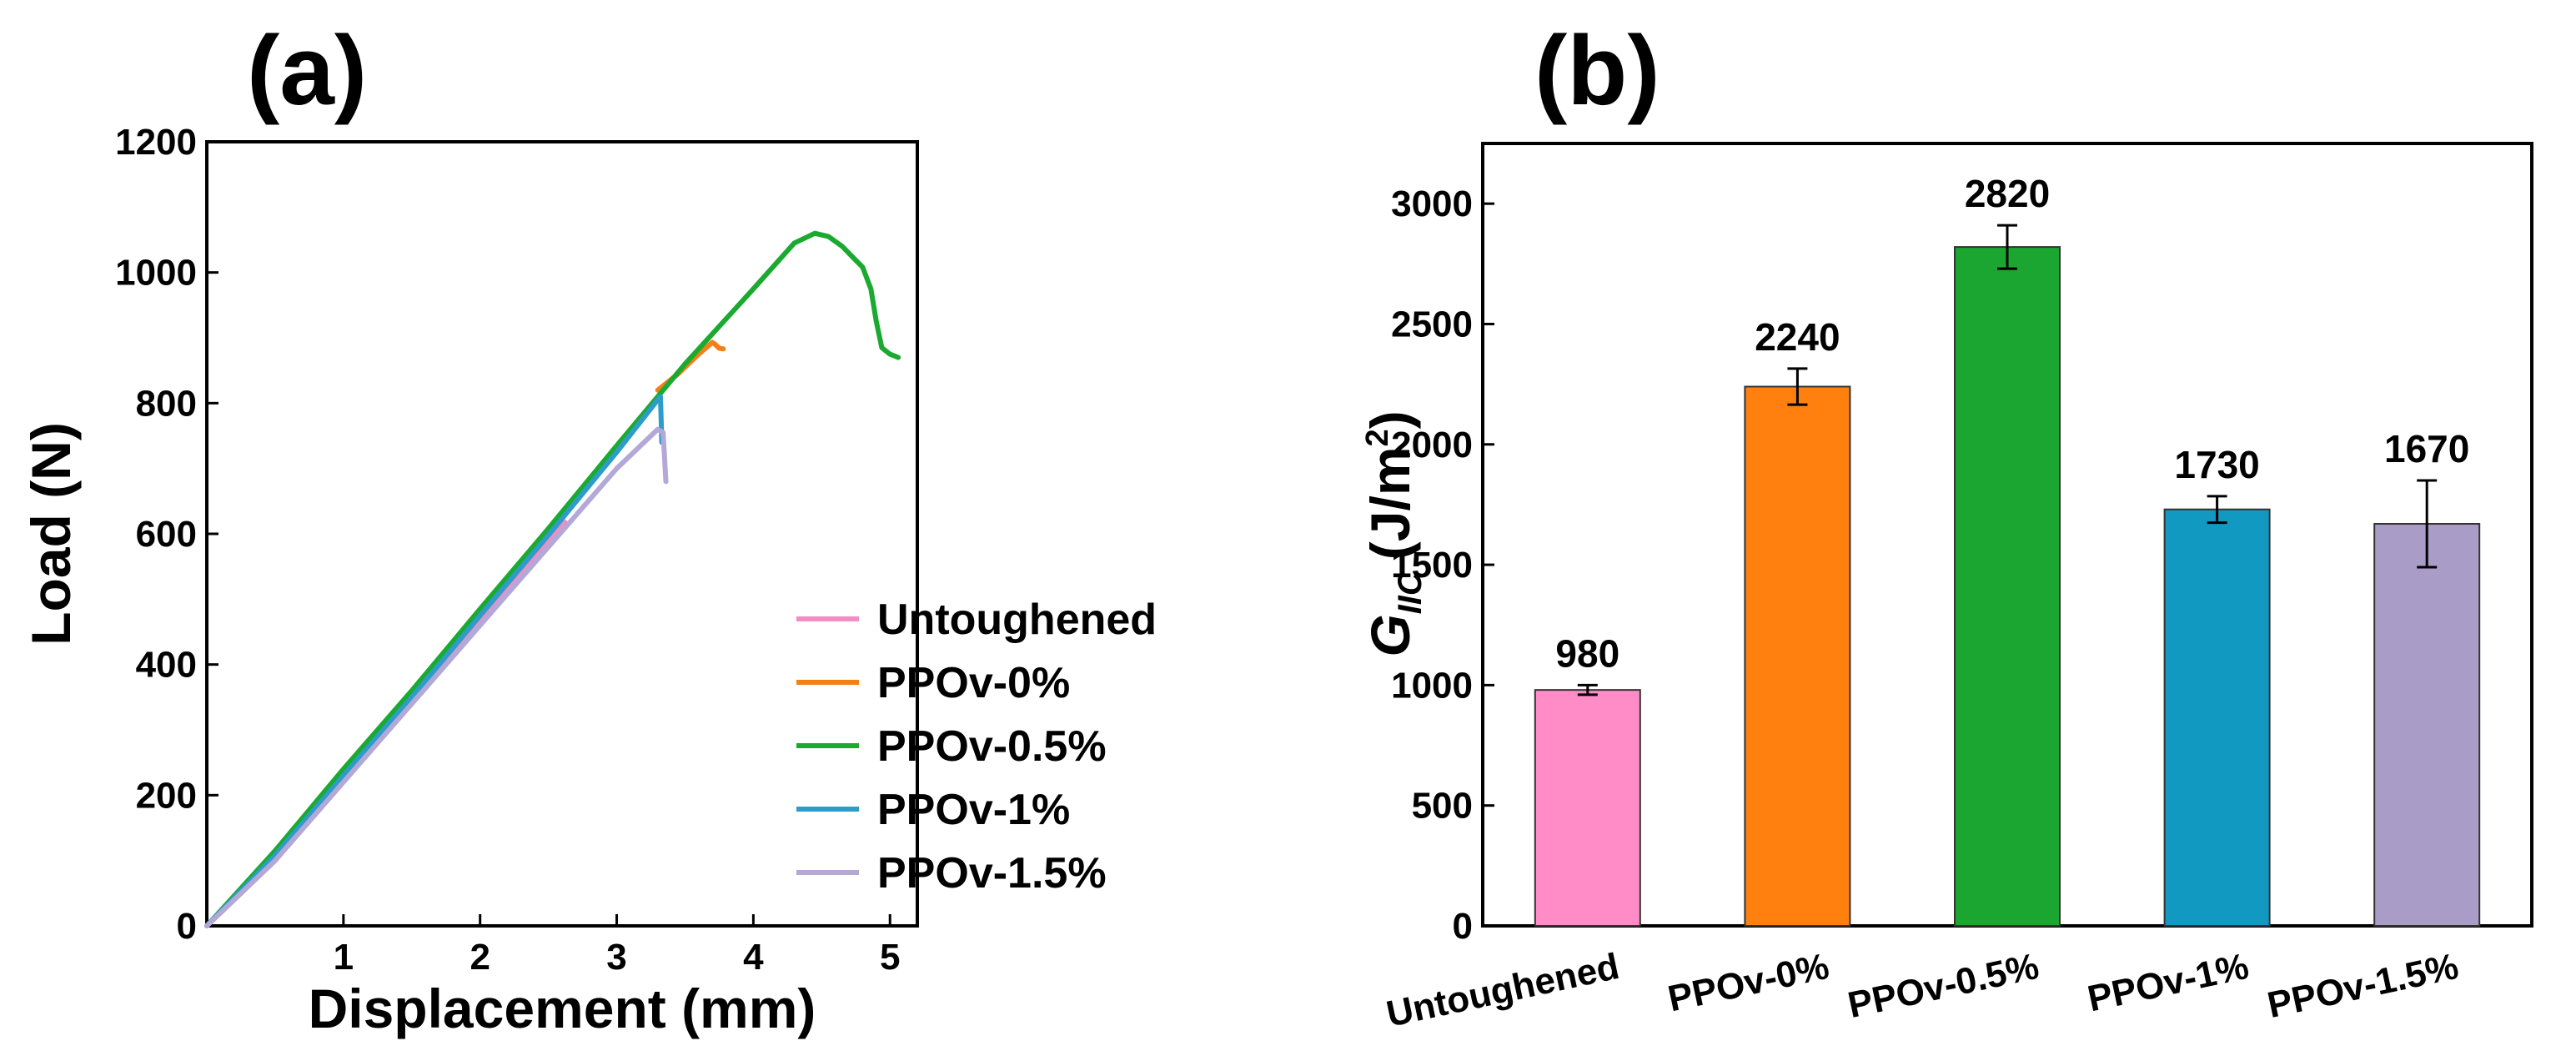  I want to click on panel-b-y-tick-label: 0, so click(1463, 927).